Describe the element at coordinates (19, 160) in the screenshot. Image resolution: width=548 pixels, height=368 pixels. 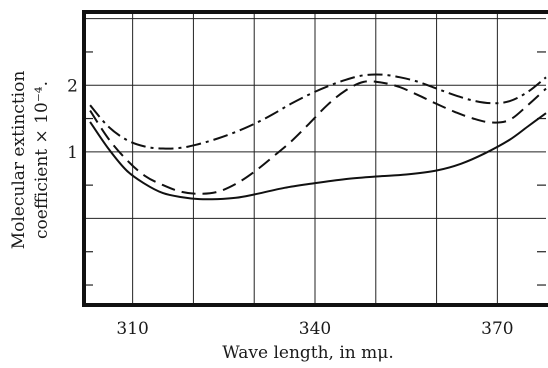
I see `y-axis-label-line-1: Molecular extinction` at that location.